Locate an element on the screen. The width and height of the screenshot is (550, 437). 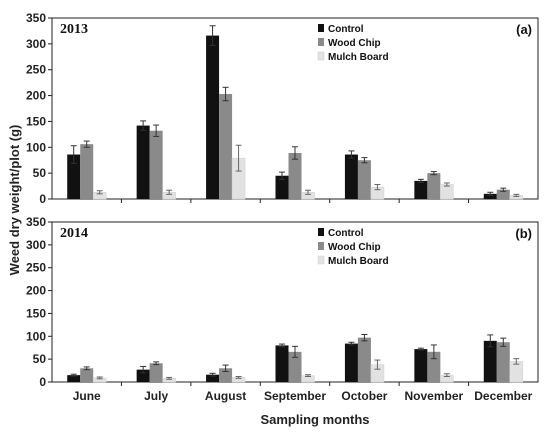
panel-tag-label: (a) is located at coordinates (524, 29).